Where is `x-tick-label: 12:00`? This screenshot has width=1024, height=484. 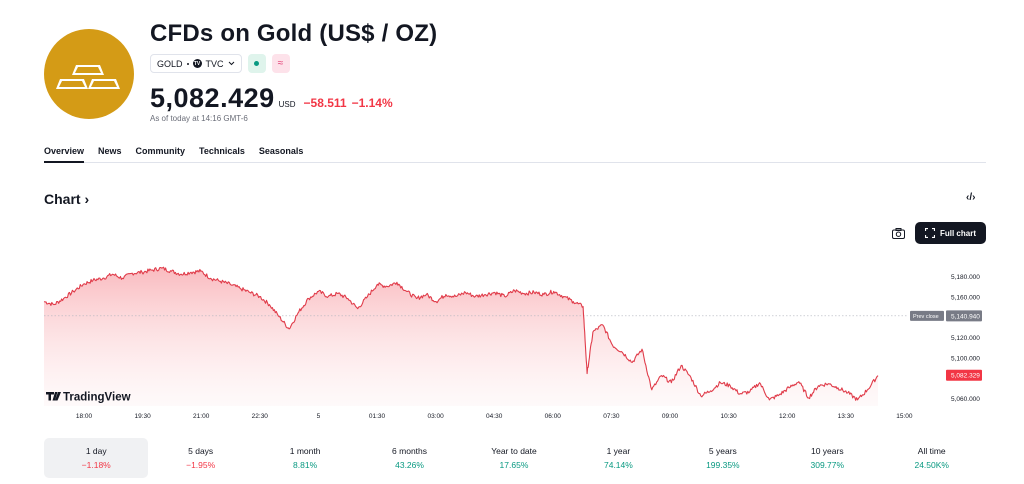
x-tick-label: 12:00 is located at coordinates (787, 416).